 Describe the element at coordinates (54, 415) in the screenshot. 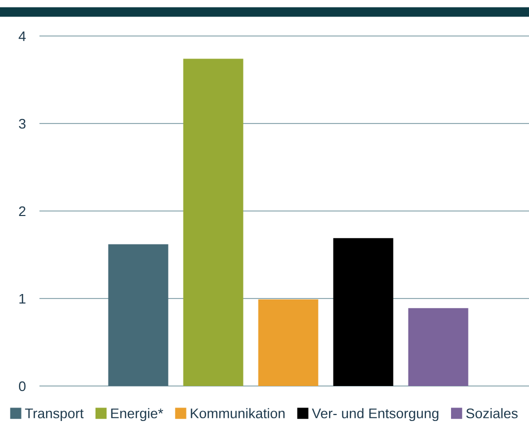

I see `legend-label: Transport` at that location.